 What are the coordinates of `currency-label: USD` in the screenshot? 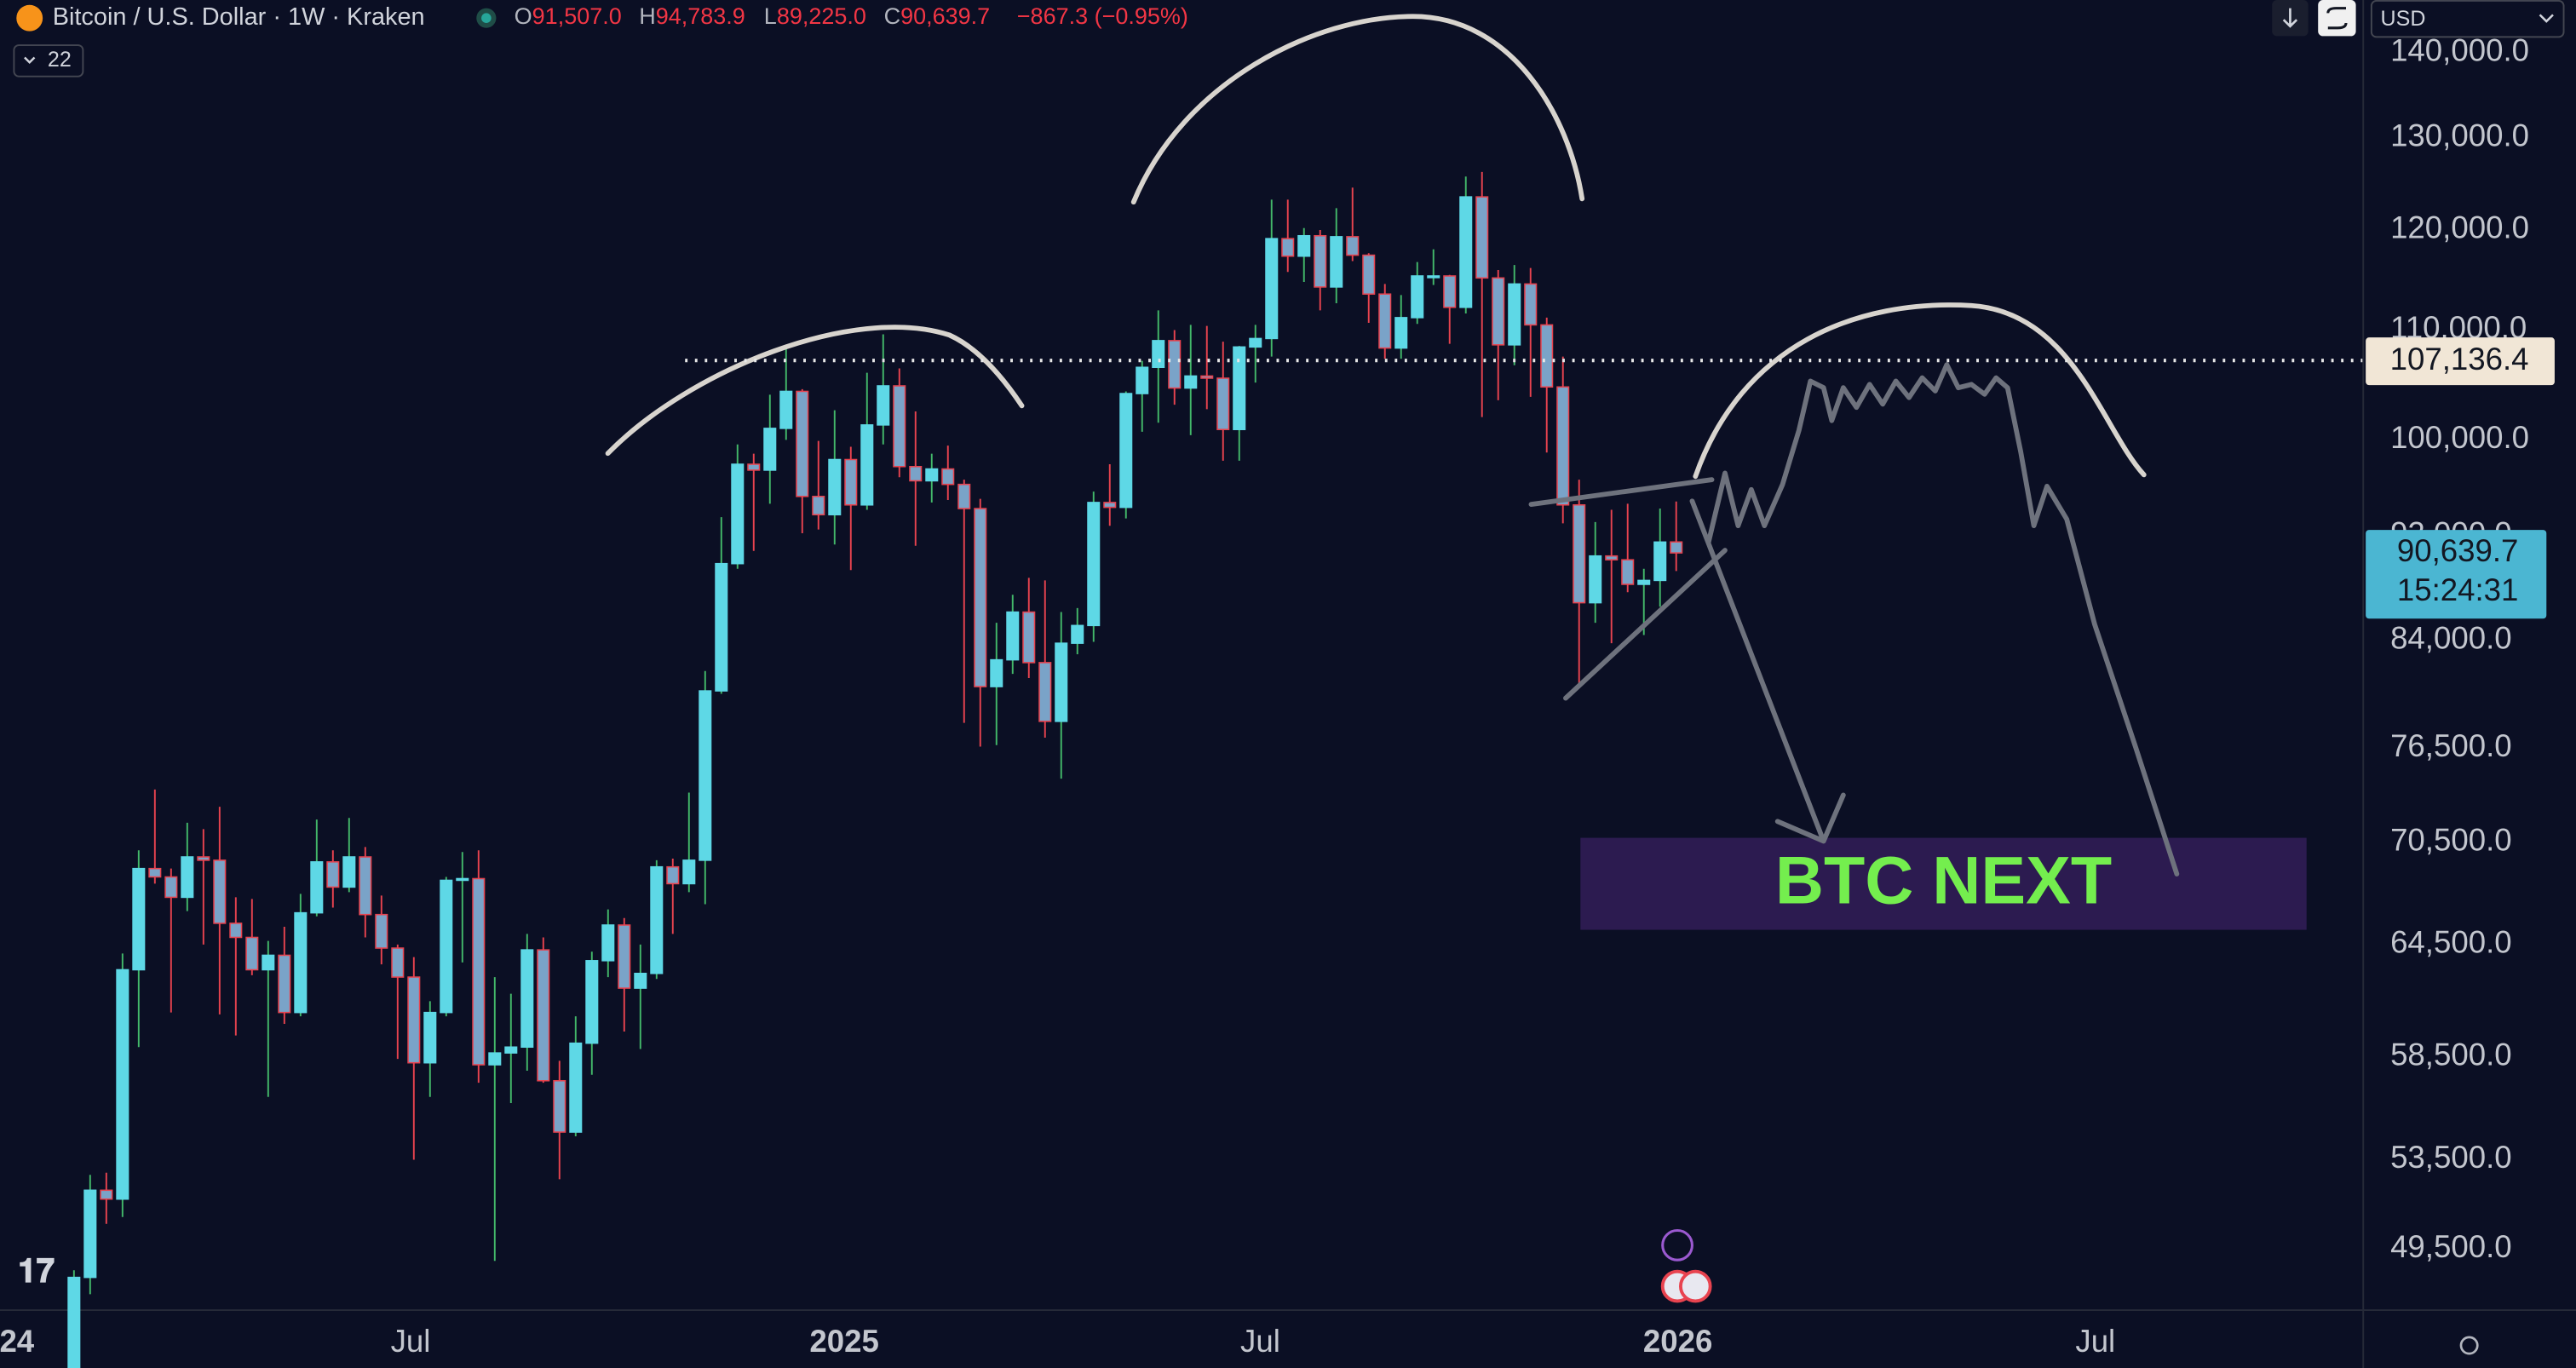 It's located at (2404, 19).